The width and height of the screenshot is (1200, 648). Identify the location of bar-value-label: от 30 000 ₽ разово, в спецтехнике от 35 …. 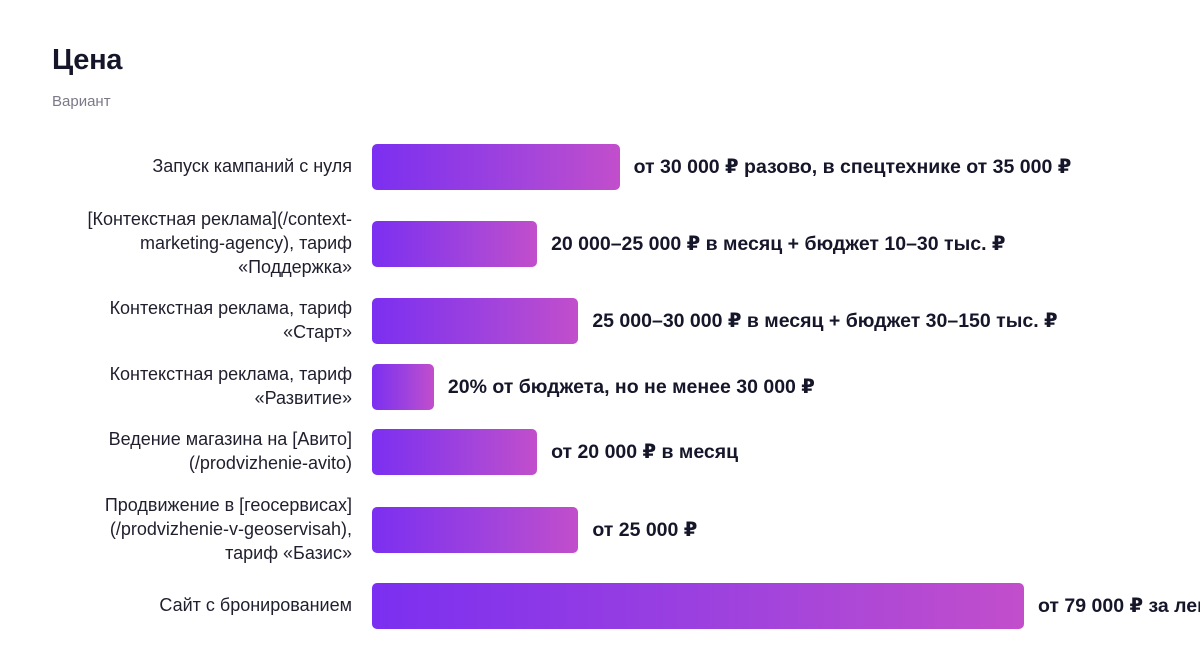
(852, 167).